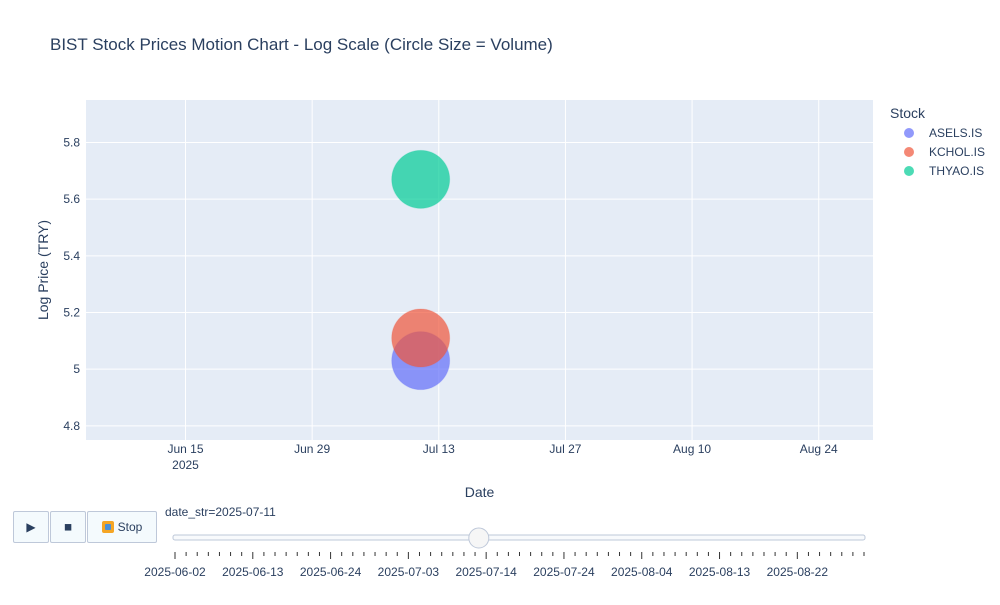 This screenshot has width=1000, height=605. What do you see at coordinates (720, 572) in the screenshot?
I see `slider-tick-label: 2025-08-13` at bounding box center [720, 572].